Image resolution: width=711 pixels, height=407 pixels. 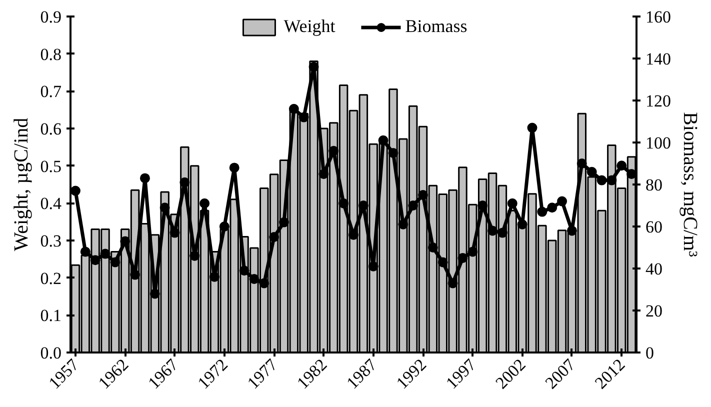 I want to click on y2-tick-label: 40, so click(x=654, y=269).